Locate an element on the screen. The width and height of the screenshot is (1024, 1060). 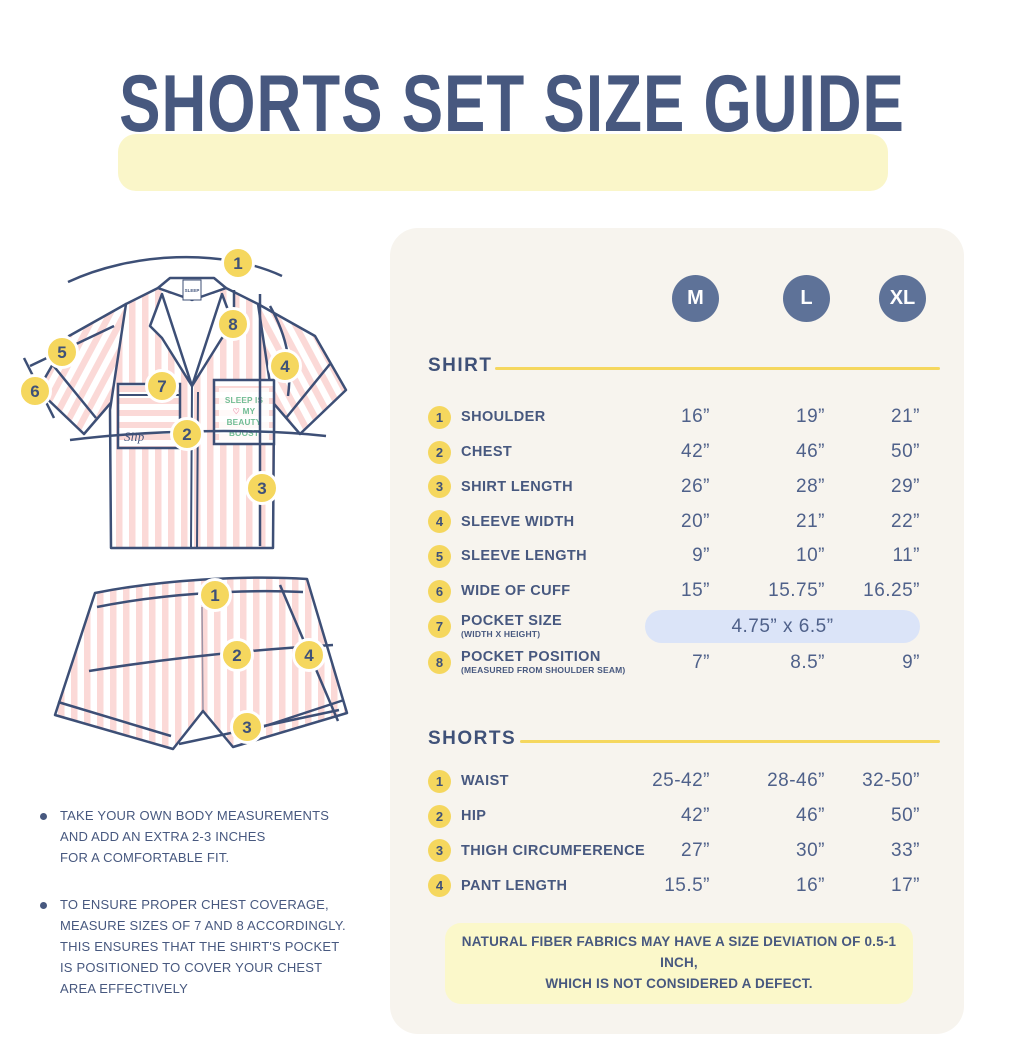
row-label: SHOULDER is located at coordinates (503, 417).